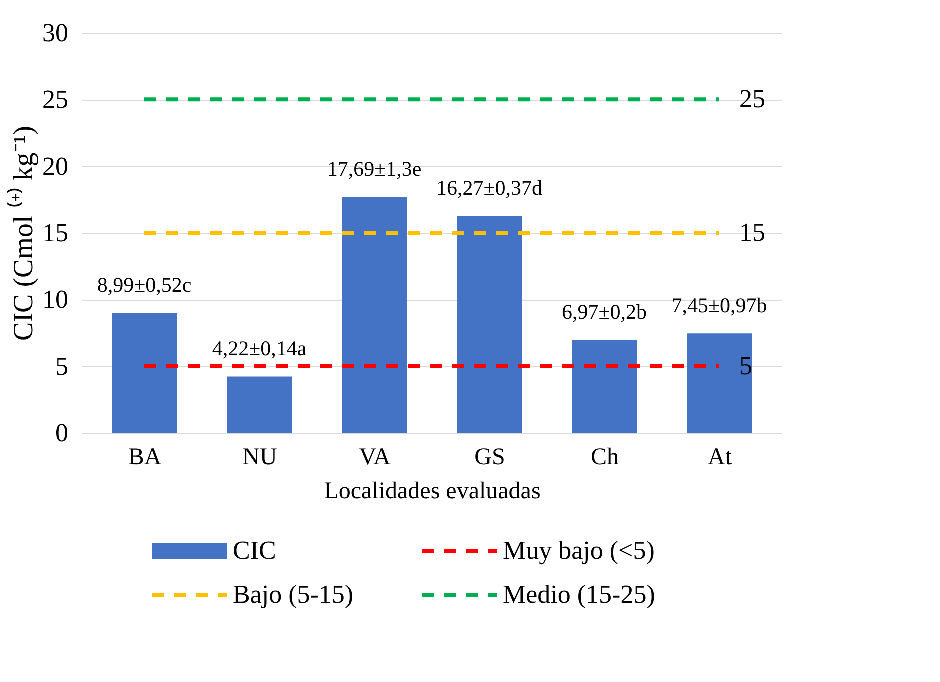 The height and width of the screenshot is (682, 940). I want to click on x-tick-label: Ch, so click(605, 457).